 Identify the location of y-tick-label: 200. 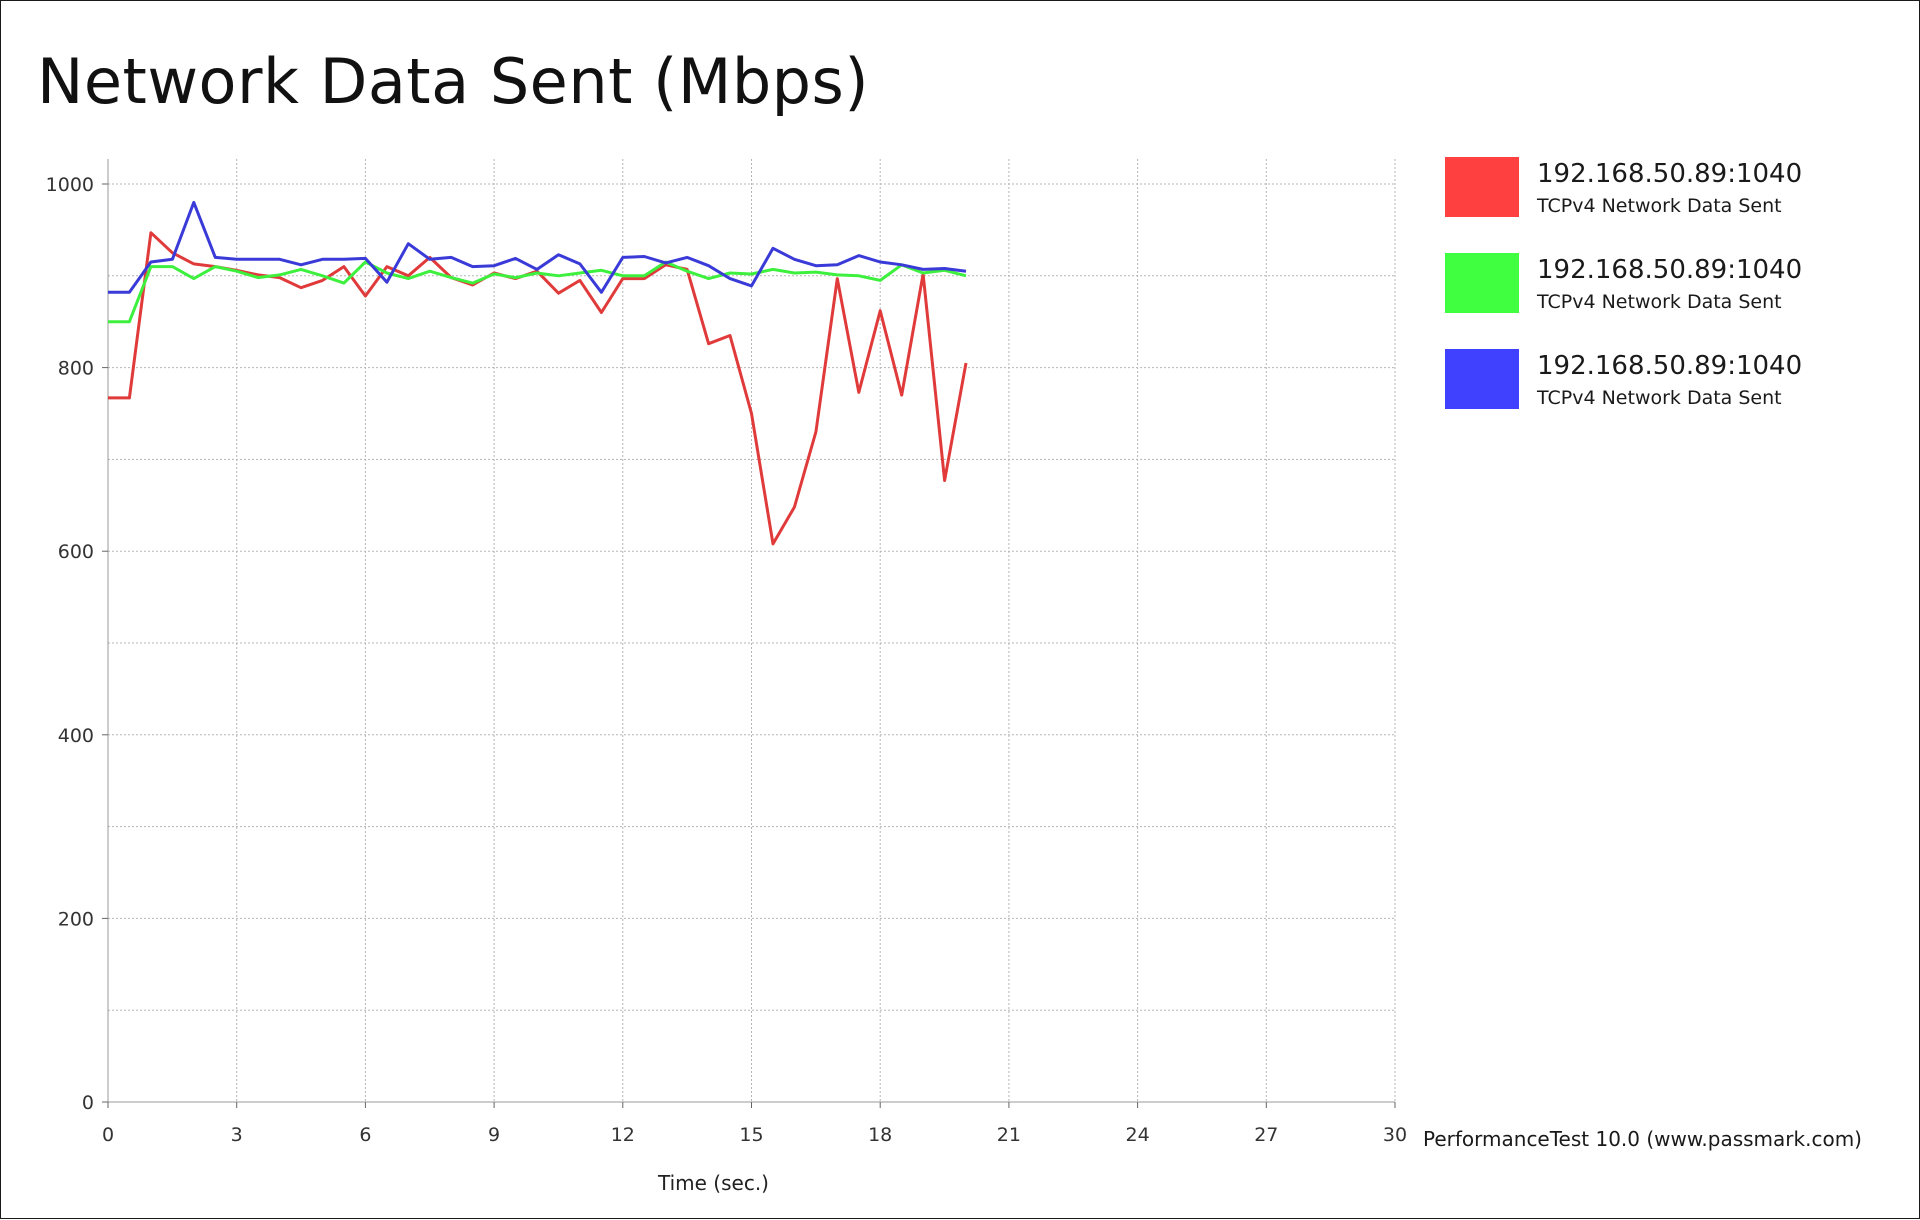
(76, 919).